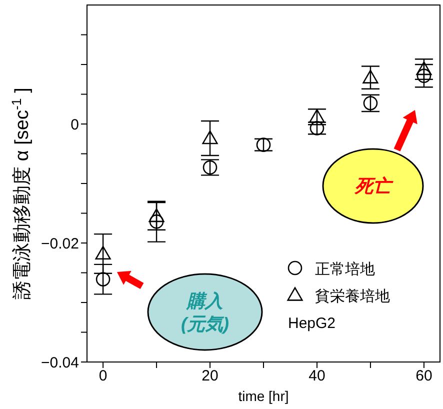  What do you see at coordinates (210, 376) in the screenshot?
I see `x-tick-label: 20` at bounding box center [210, 376].